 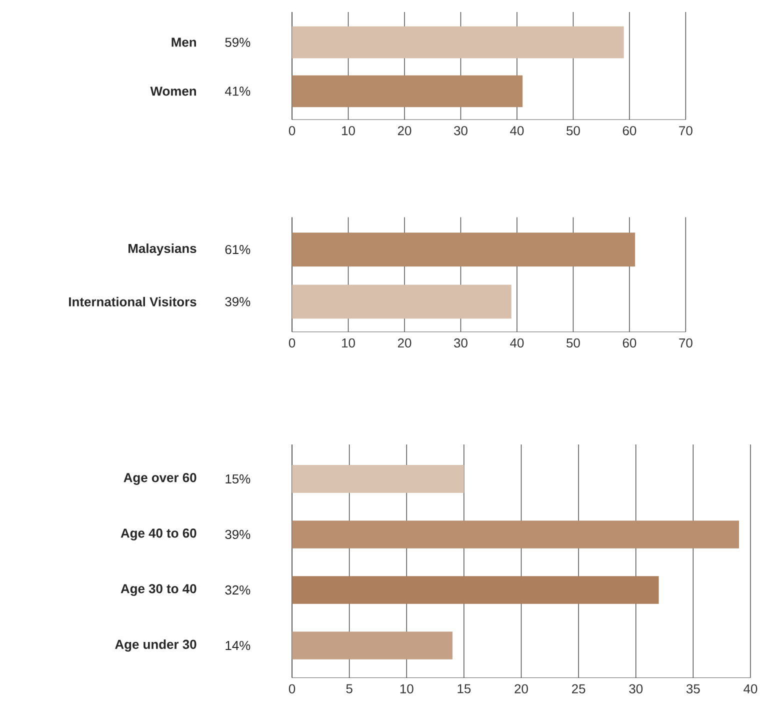 I want to click on data-label: 15%, so click(x=238, y=479).